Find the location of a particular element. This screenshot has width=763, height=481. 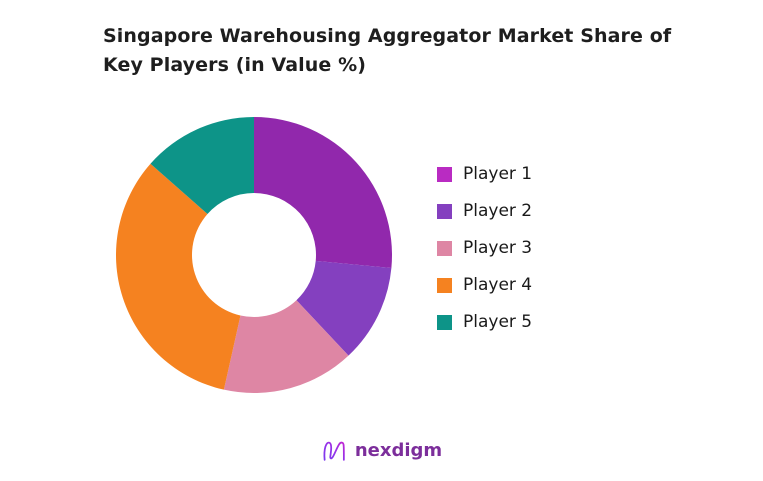

legend-label-player-4: Player 4 is located at coordinates (498, 285).